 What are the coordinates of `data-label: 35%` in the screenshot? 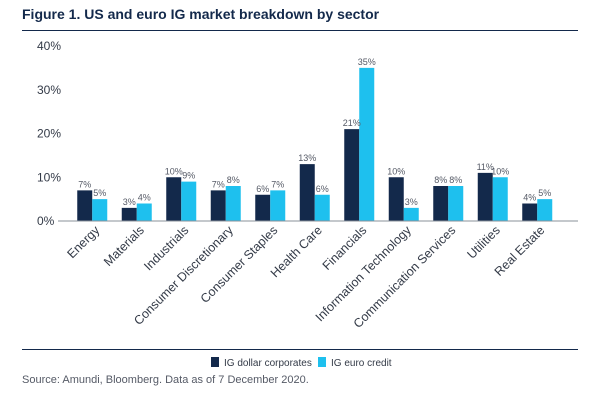 It's located at (367, 62).